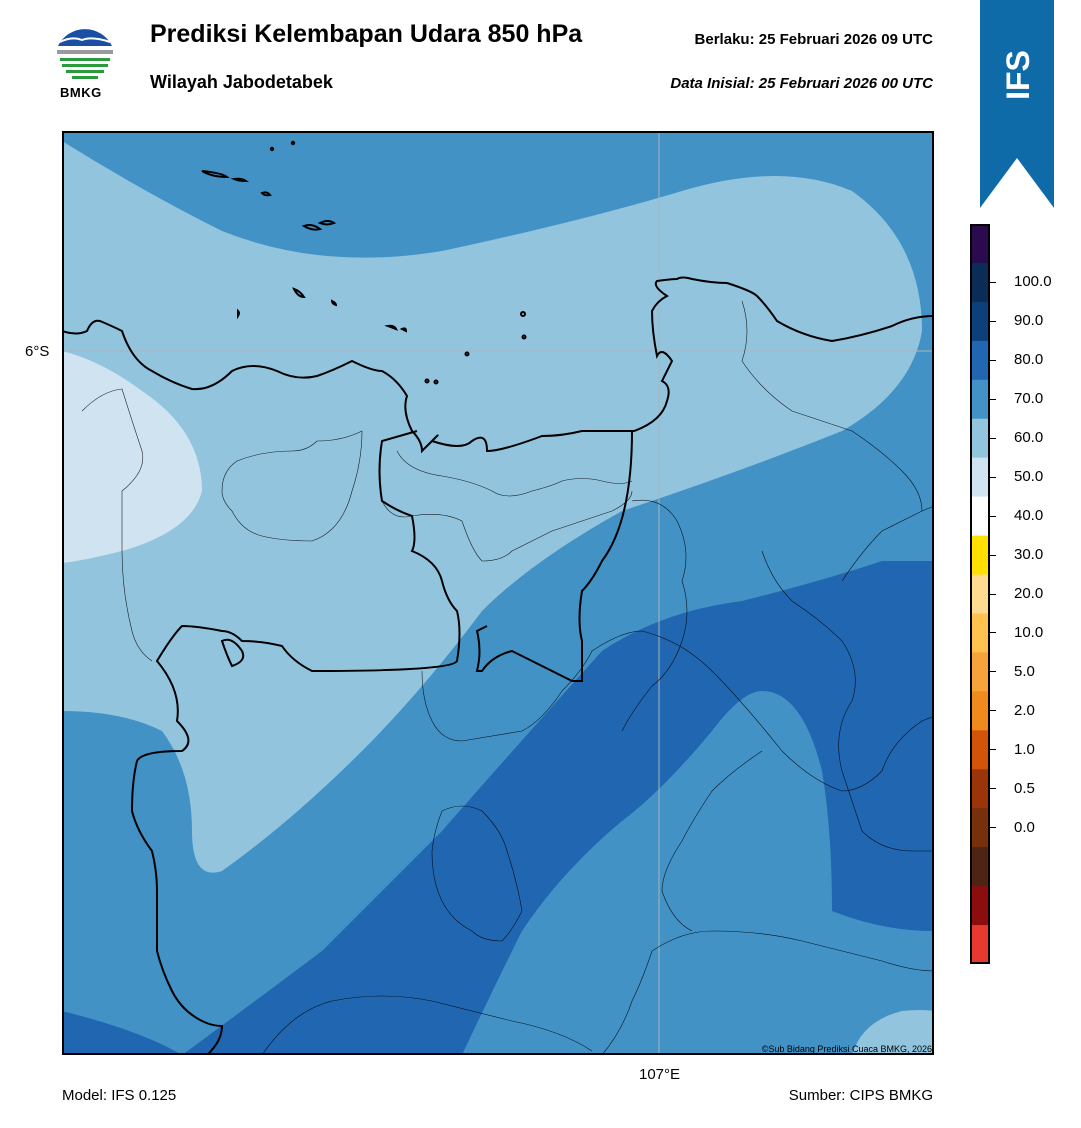  I want to click on colorbar-tick-label: 60.0, so click(1029, 438).